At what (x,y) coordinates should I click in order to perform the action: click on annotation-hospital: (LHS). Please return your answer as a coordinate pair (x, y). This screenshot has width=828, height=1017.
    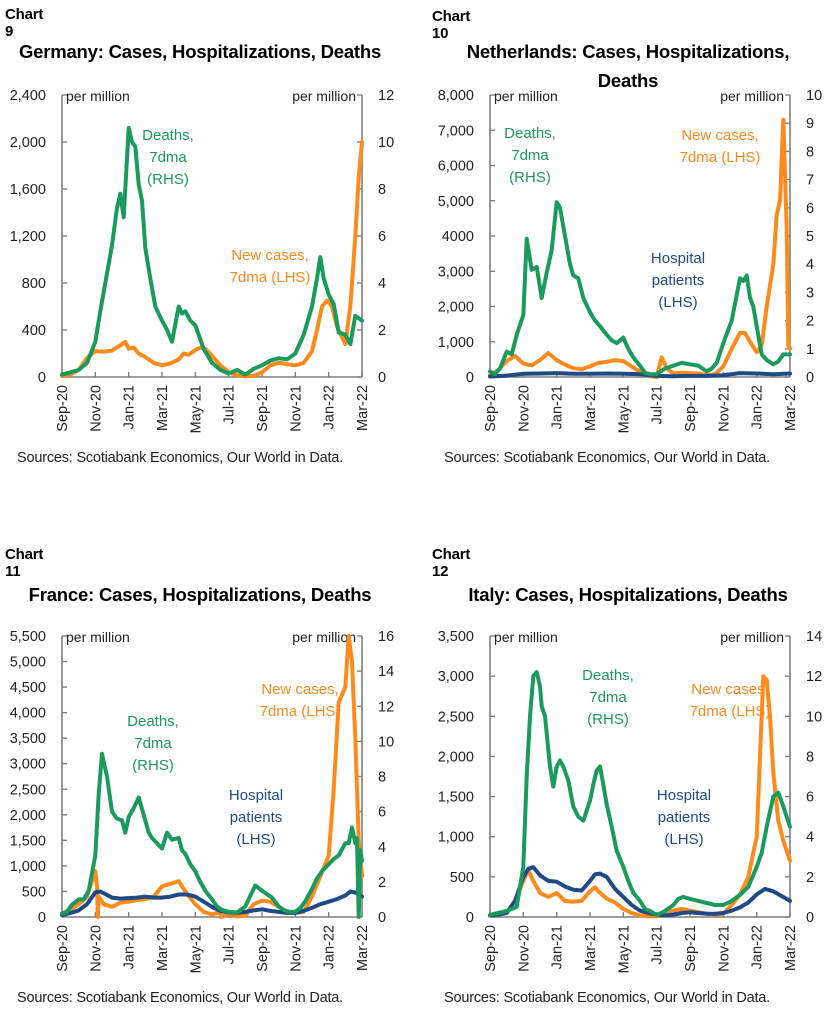
    Looking at the image, I should click on (683, 839).